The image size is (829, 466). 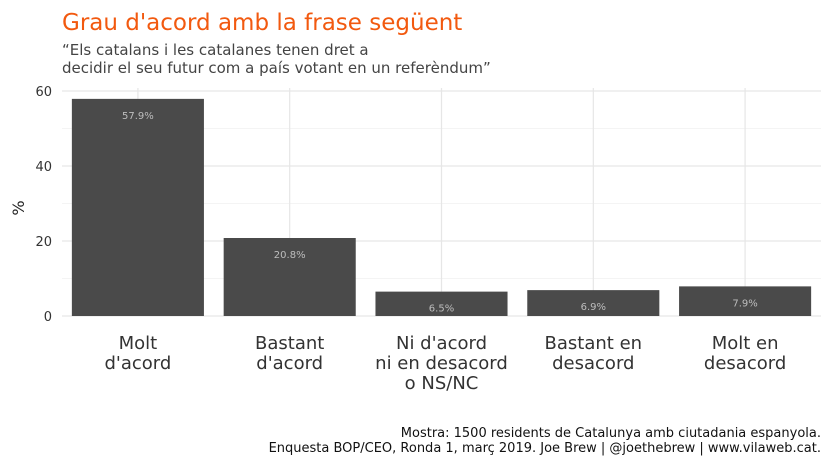 I want to click on x-tick-label-line: Bastant en, so click(x=594, y=343).